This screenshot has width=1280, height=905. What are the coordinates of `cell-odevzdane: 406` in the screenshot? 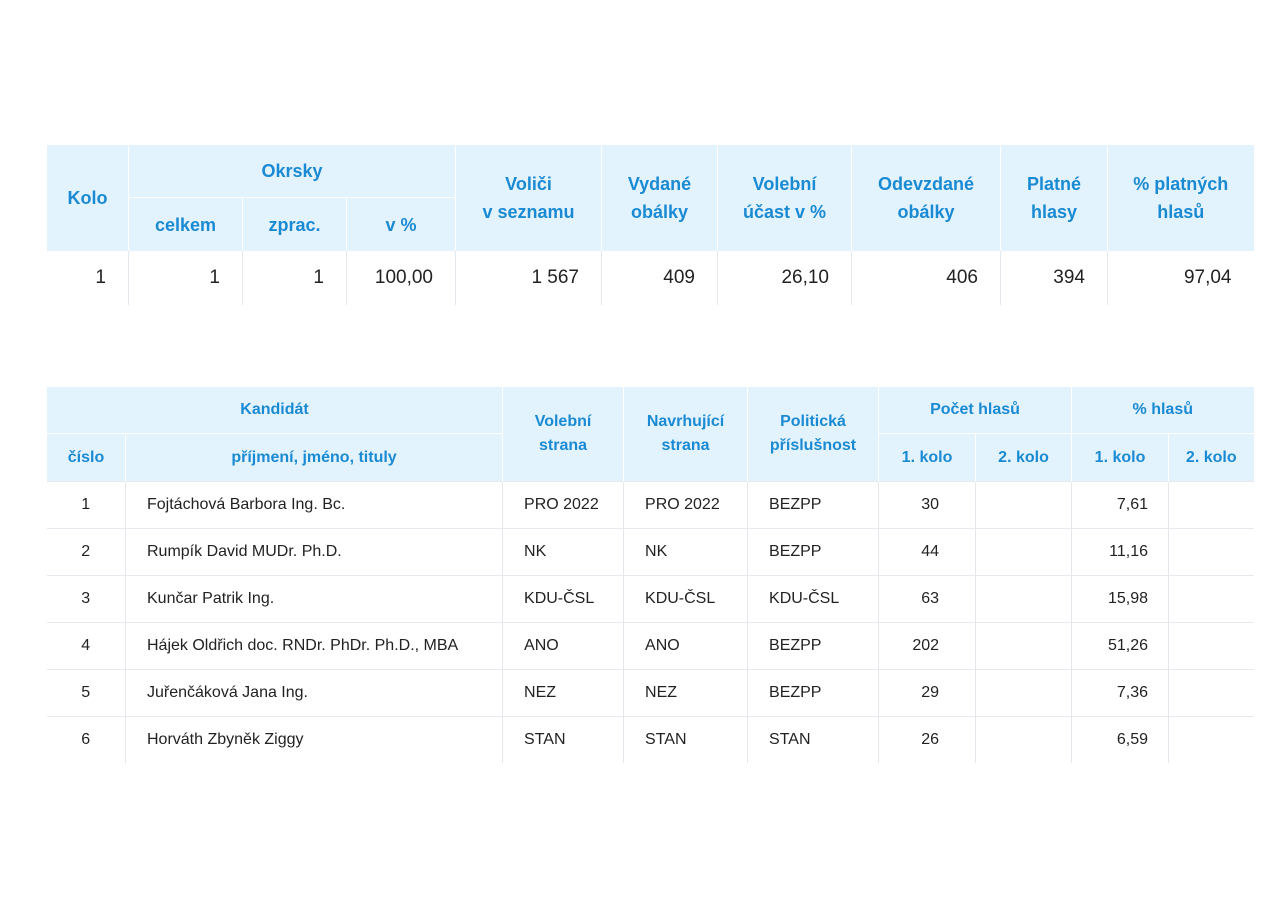 It's located at (926, 278).